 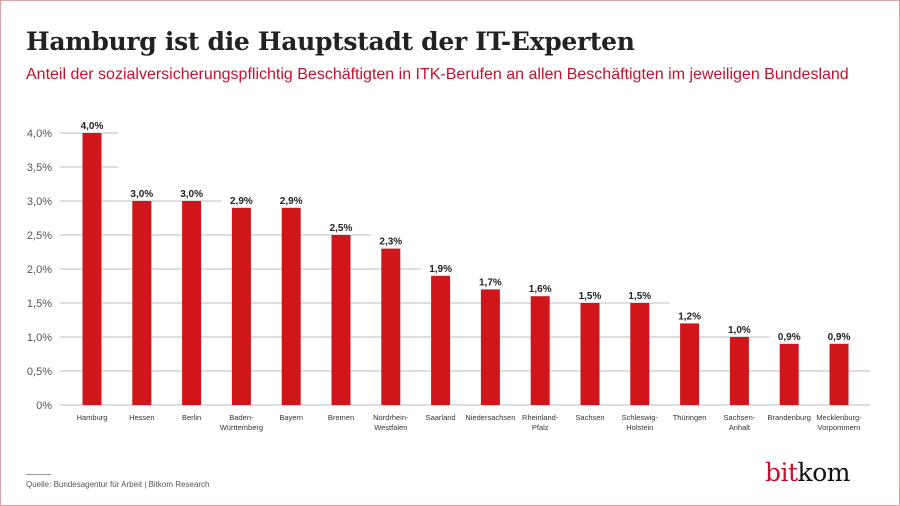 I want to click on x-tick-label: Saarland, so click(x=441, y=417).